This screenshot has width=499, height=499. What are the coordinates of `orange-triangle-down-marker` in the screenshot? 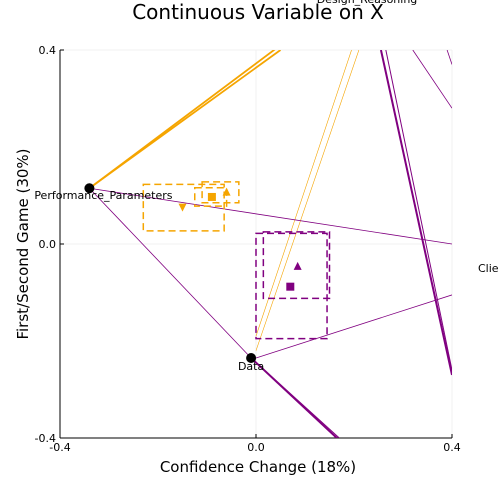 It's located at (182, 207).